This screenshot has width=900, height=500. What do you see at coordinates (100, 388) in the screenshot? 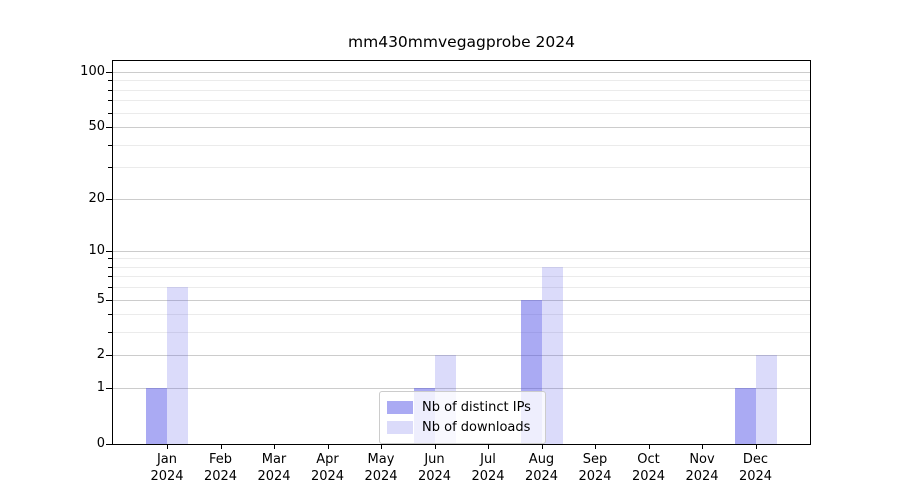
I see `y-tick-label: 1` at bounding box center [100, 388].